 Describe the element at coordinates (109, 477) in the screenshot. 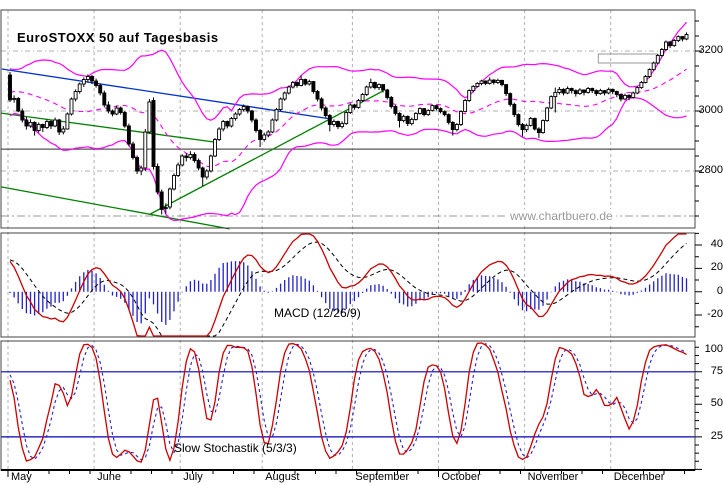

I see `month-label: June` at that location.